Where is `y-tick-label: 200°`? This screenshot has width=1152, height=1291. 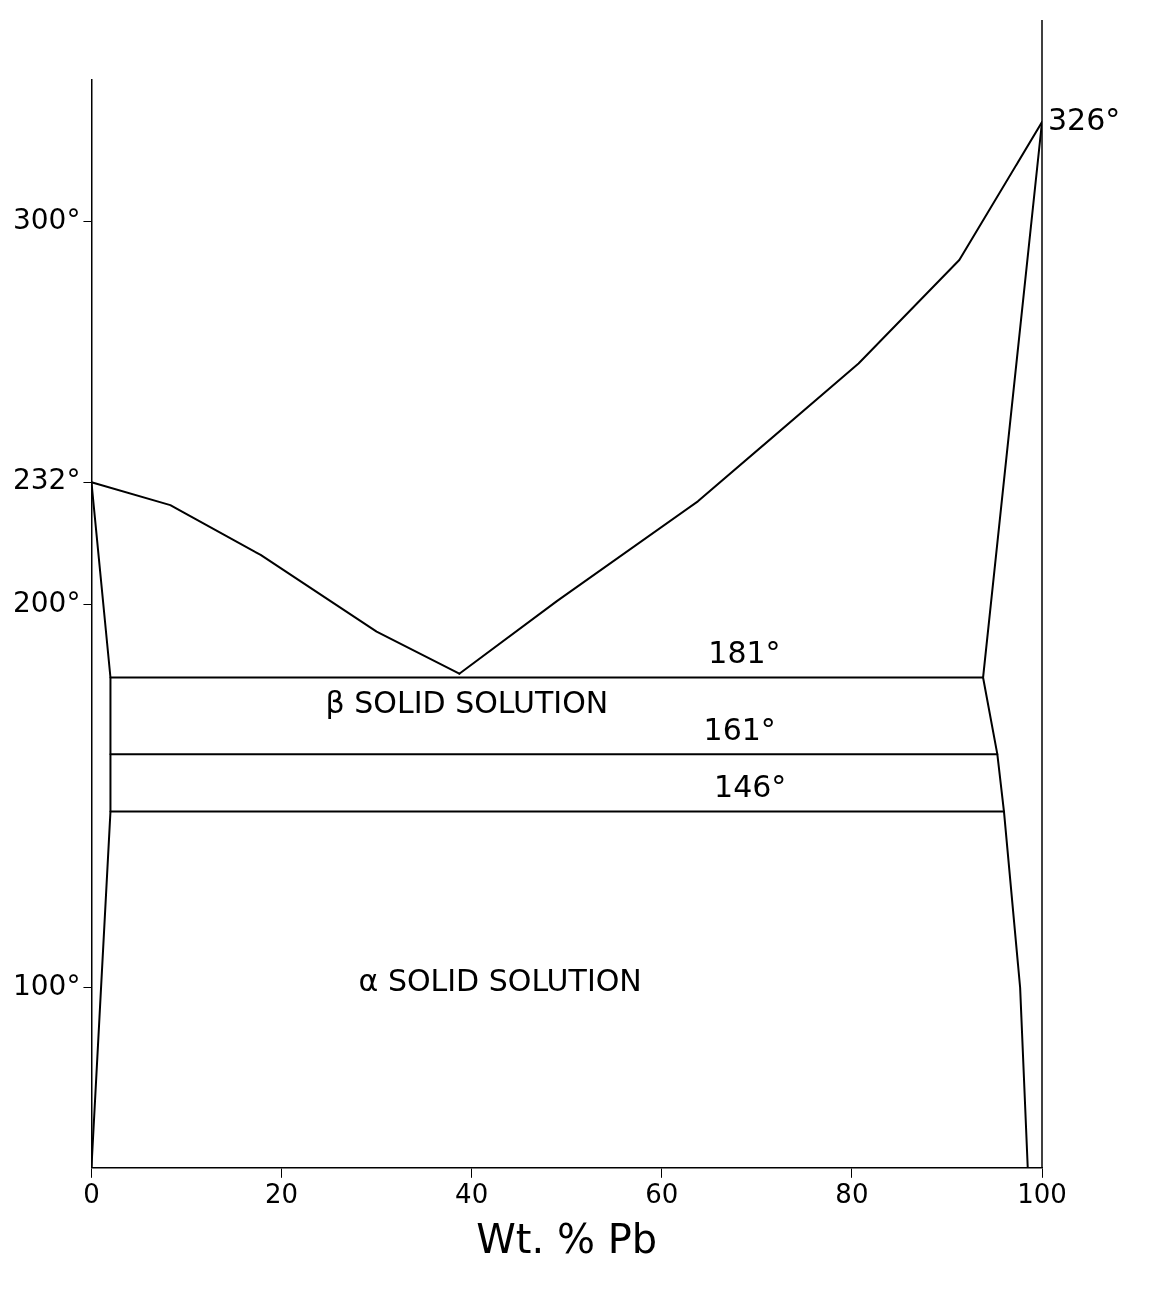
y-tick-label: 200° is located at coordinates (46, 603).